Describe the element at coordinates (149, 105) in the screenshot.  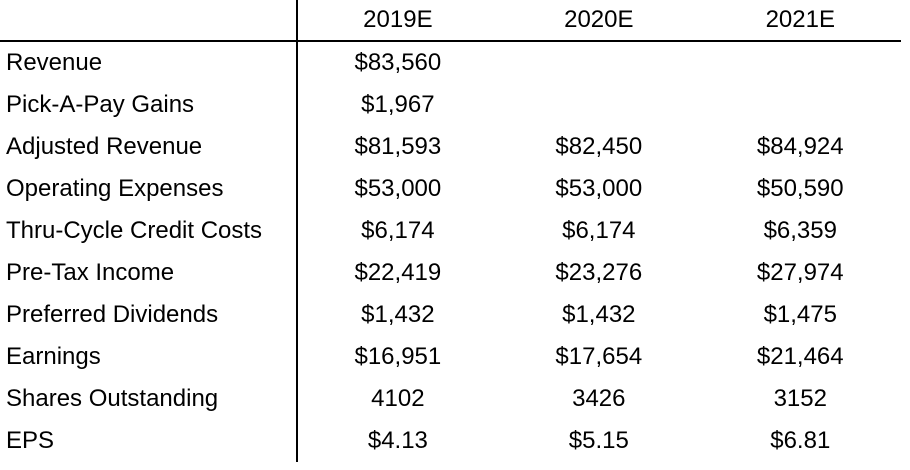
I see `row-label: Pick-A-Pay Gains` at that location.